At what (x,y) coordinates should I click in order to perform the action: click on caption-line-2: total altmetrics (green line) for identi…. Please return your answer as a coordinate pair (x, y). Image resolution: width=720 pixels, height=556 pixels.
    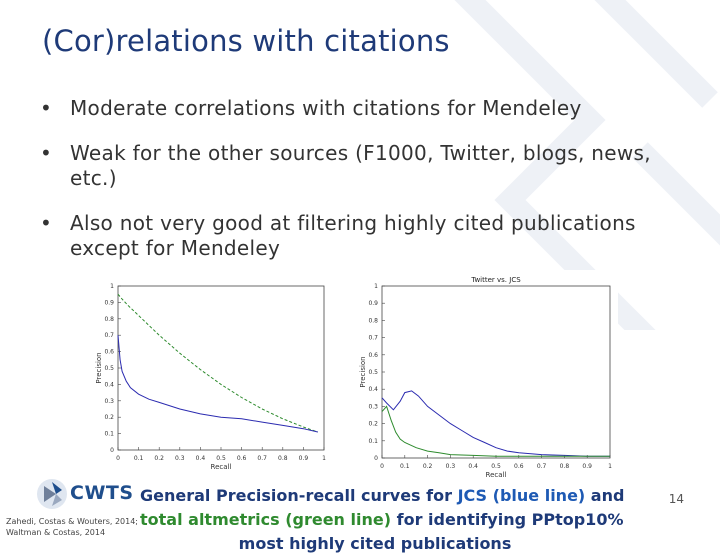
    Looking at the image, I should click on (381, 520).